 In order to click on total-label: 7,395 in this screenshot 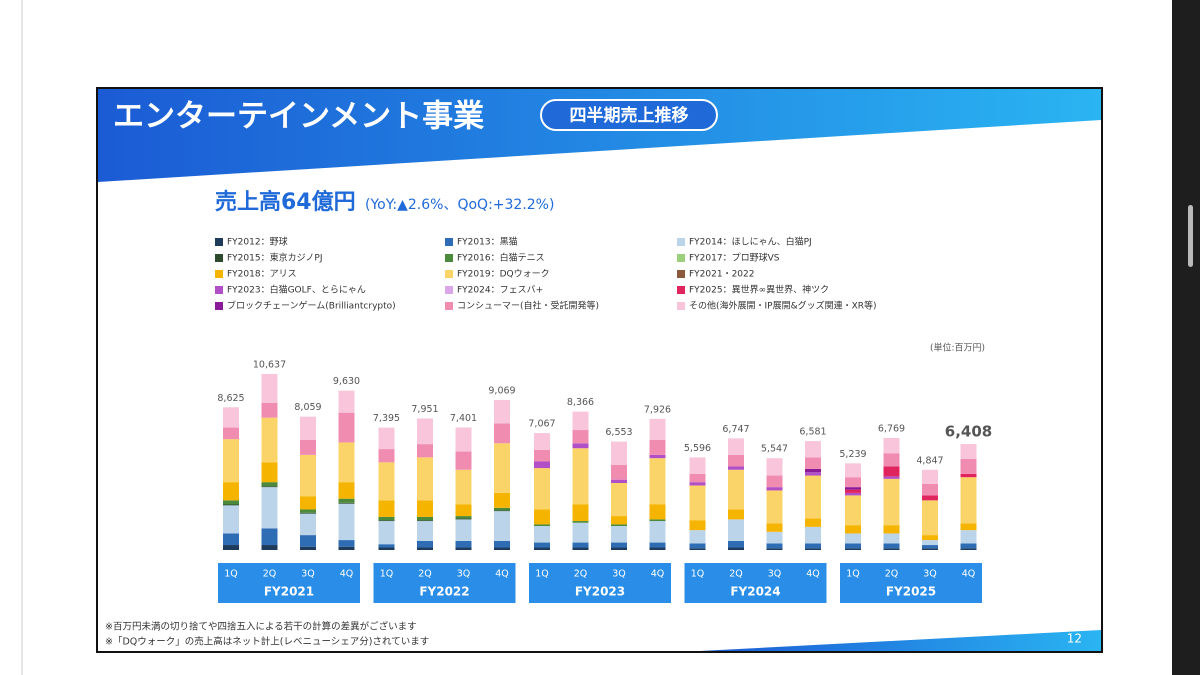, I will do `click(386, 418)`.